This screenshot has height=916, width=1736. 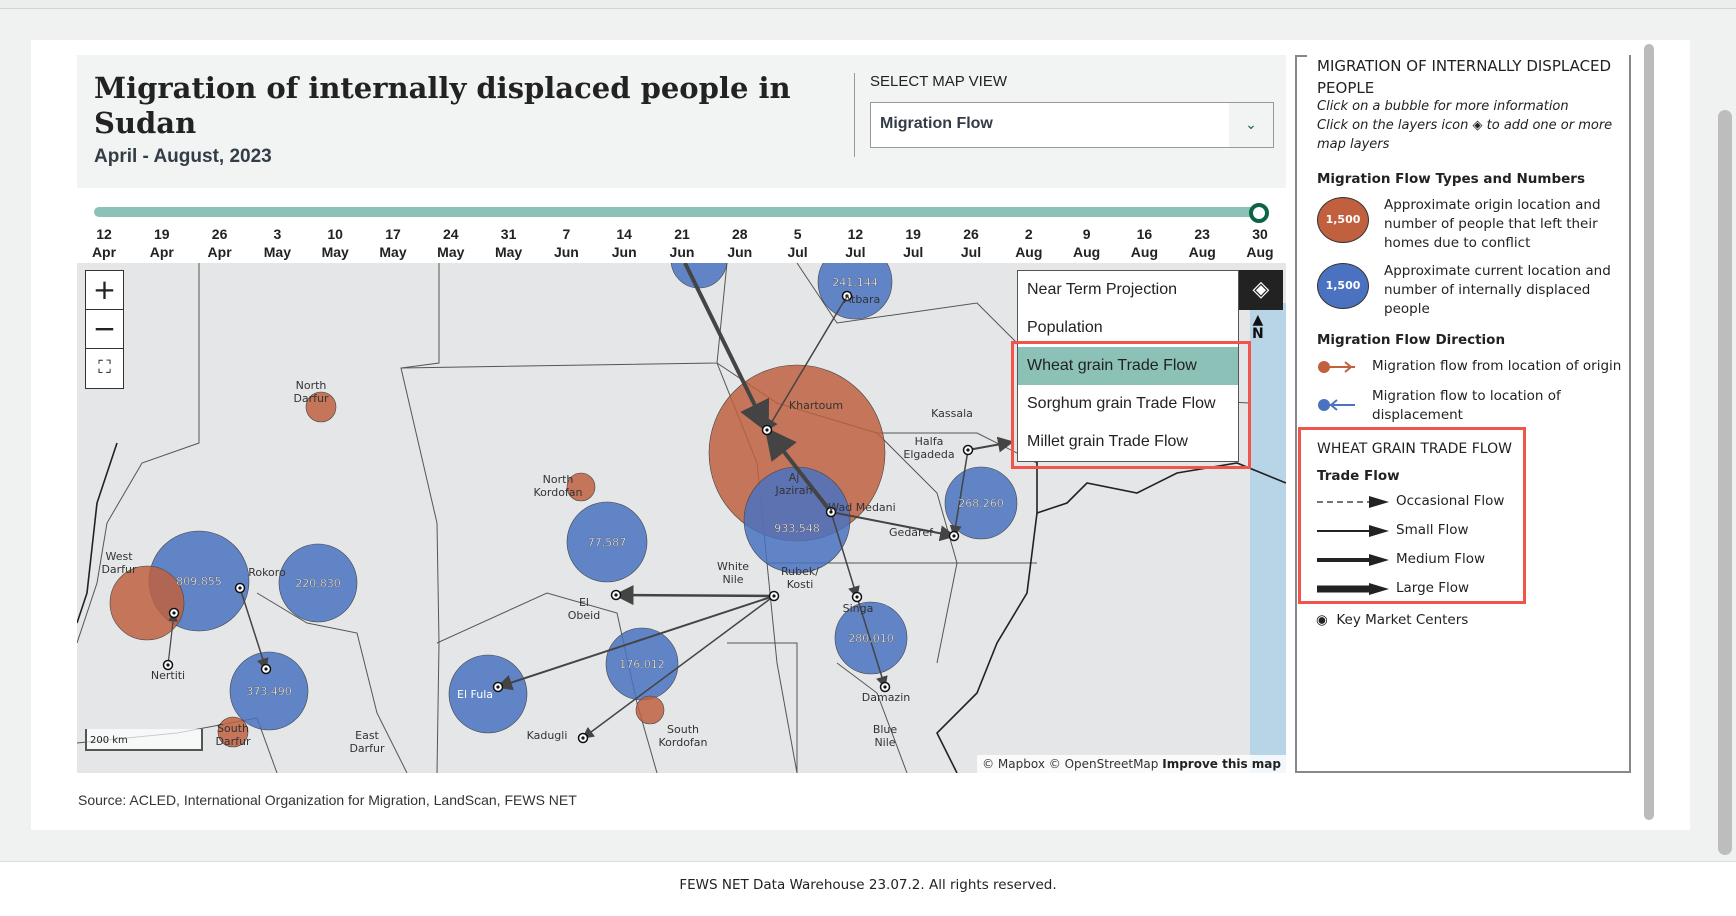 I want to click on key-market-centers: ◉ Key Market Centers, so click(x=1392, y=620).